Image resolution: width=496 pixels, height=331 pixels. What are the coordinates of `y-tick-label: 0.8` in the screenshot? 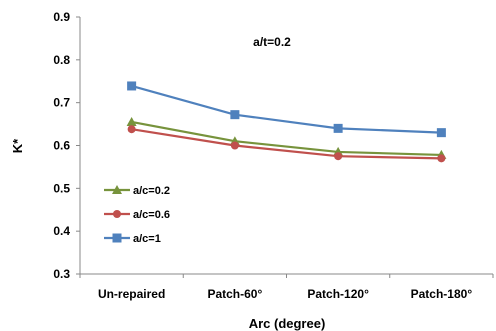 It's located at (61, 60).